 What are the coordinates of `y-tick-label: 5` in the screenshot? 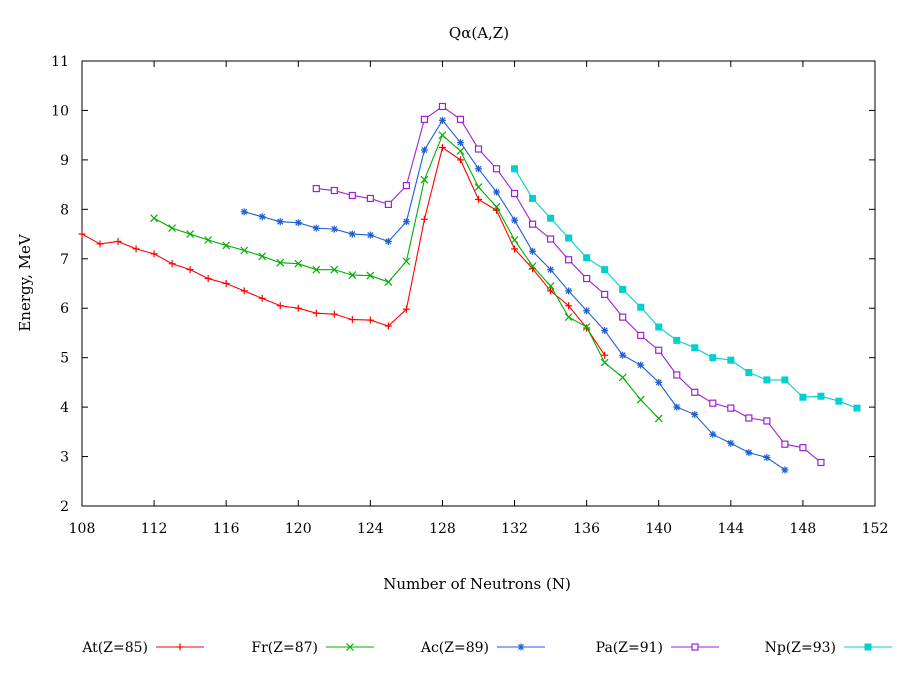 It's located at (64, 359).